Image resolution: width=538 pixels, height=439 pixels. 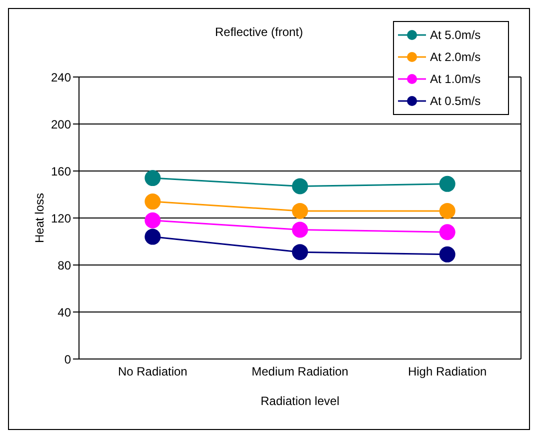 What do you see at coordinates (68, 359) in the screenshot?
I see `y-tick-label: 0` at bounding box center [68, 359].